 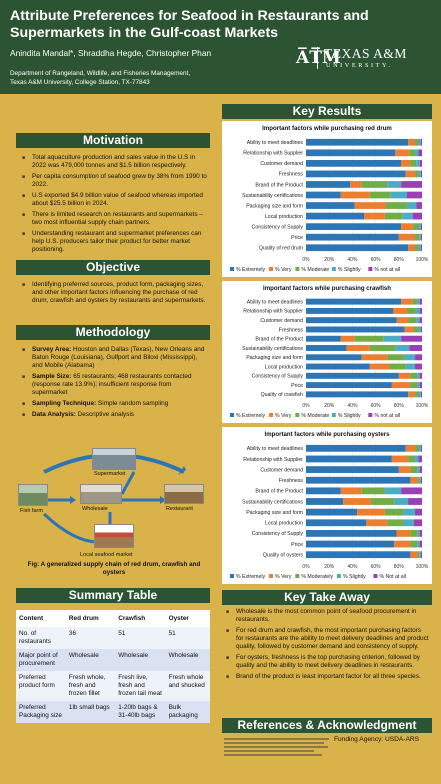 I want to click on table-header: Crawfish, so click(x=140, y=618).